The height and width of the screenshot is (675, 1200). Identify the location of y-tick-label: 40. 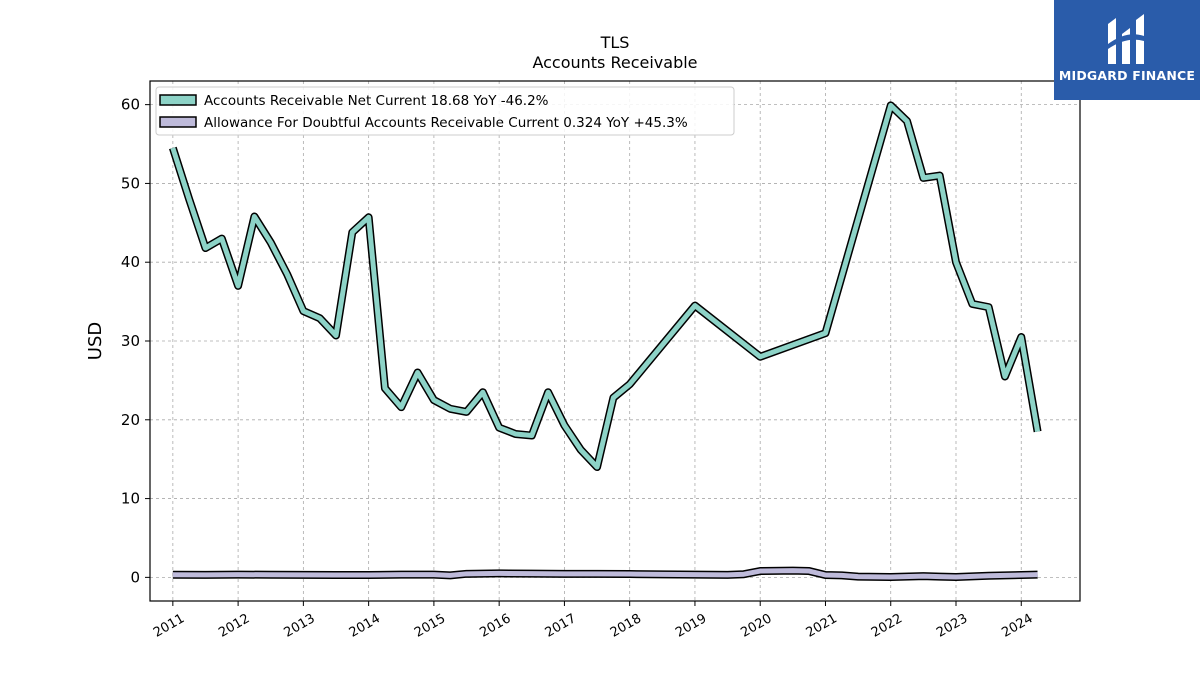
(130, 262).